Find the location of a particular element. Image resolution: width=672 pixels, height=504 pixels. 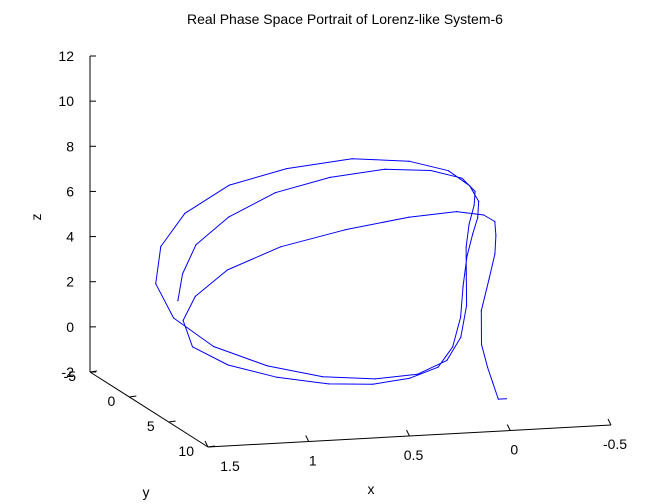

x-tick-label: 0.5 is located at coordinates (414, 455).